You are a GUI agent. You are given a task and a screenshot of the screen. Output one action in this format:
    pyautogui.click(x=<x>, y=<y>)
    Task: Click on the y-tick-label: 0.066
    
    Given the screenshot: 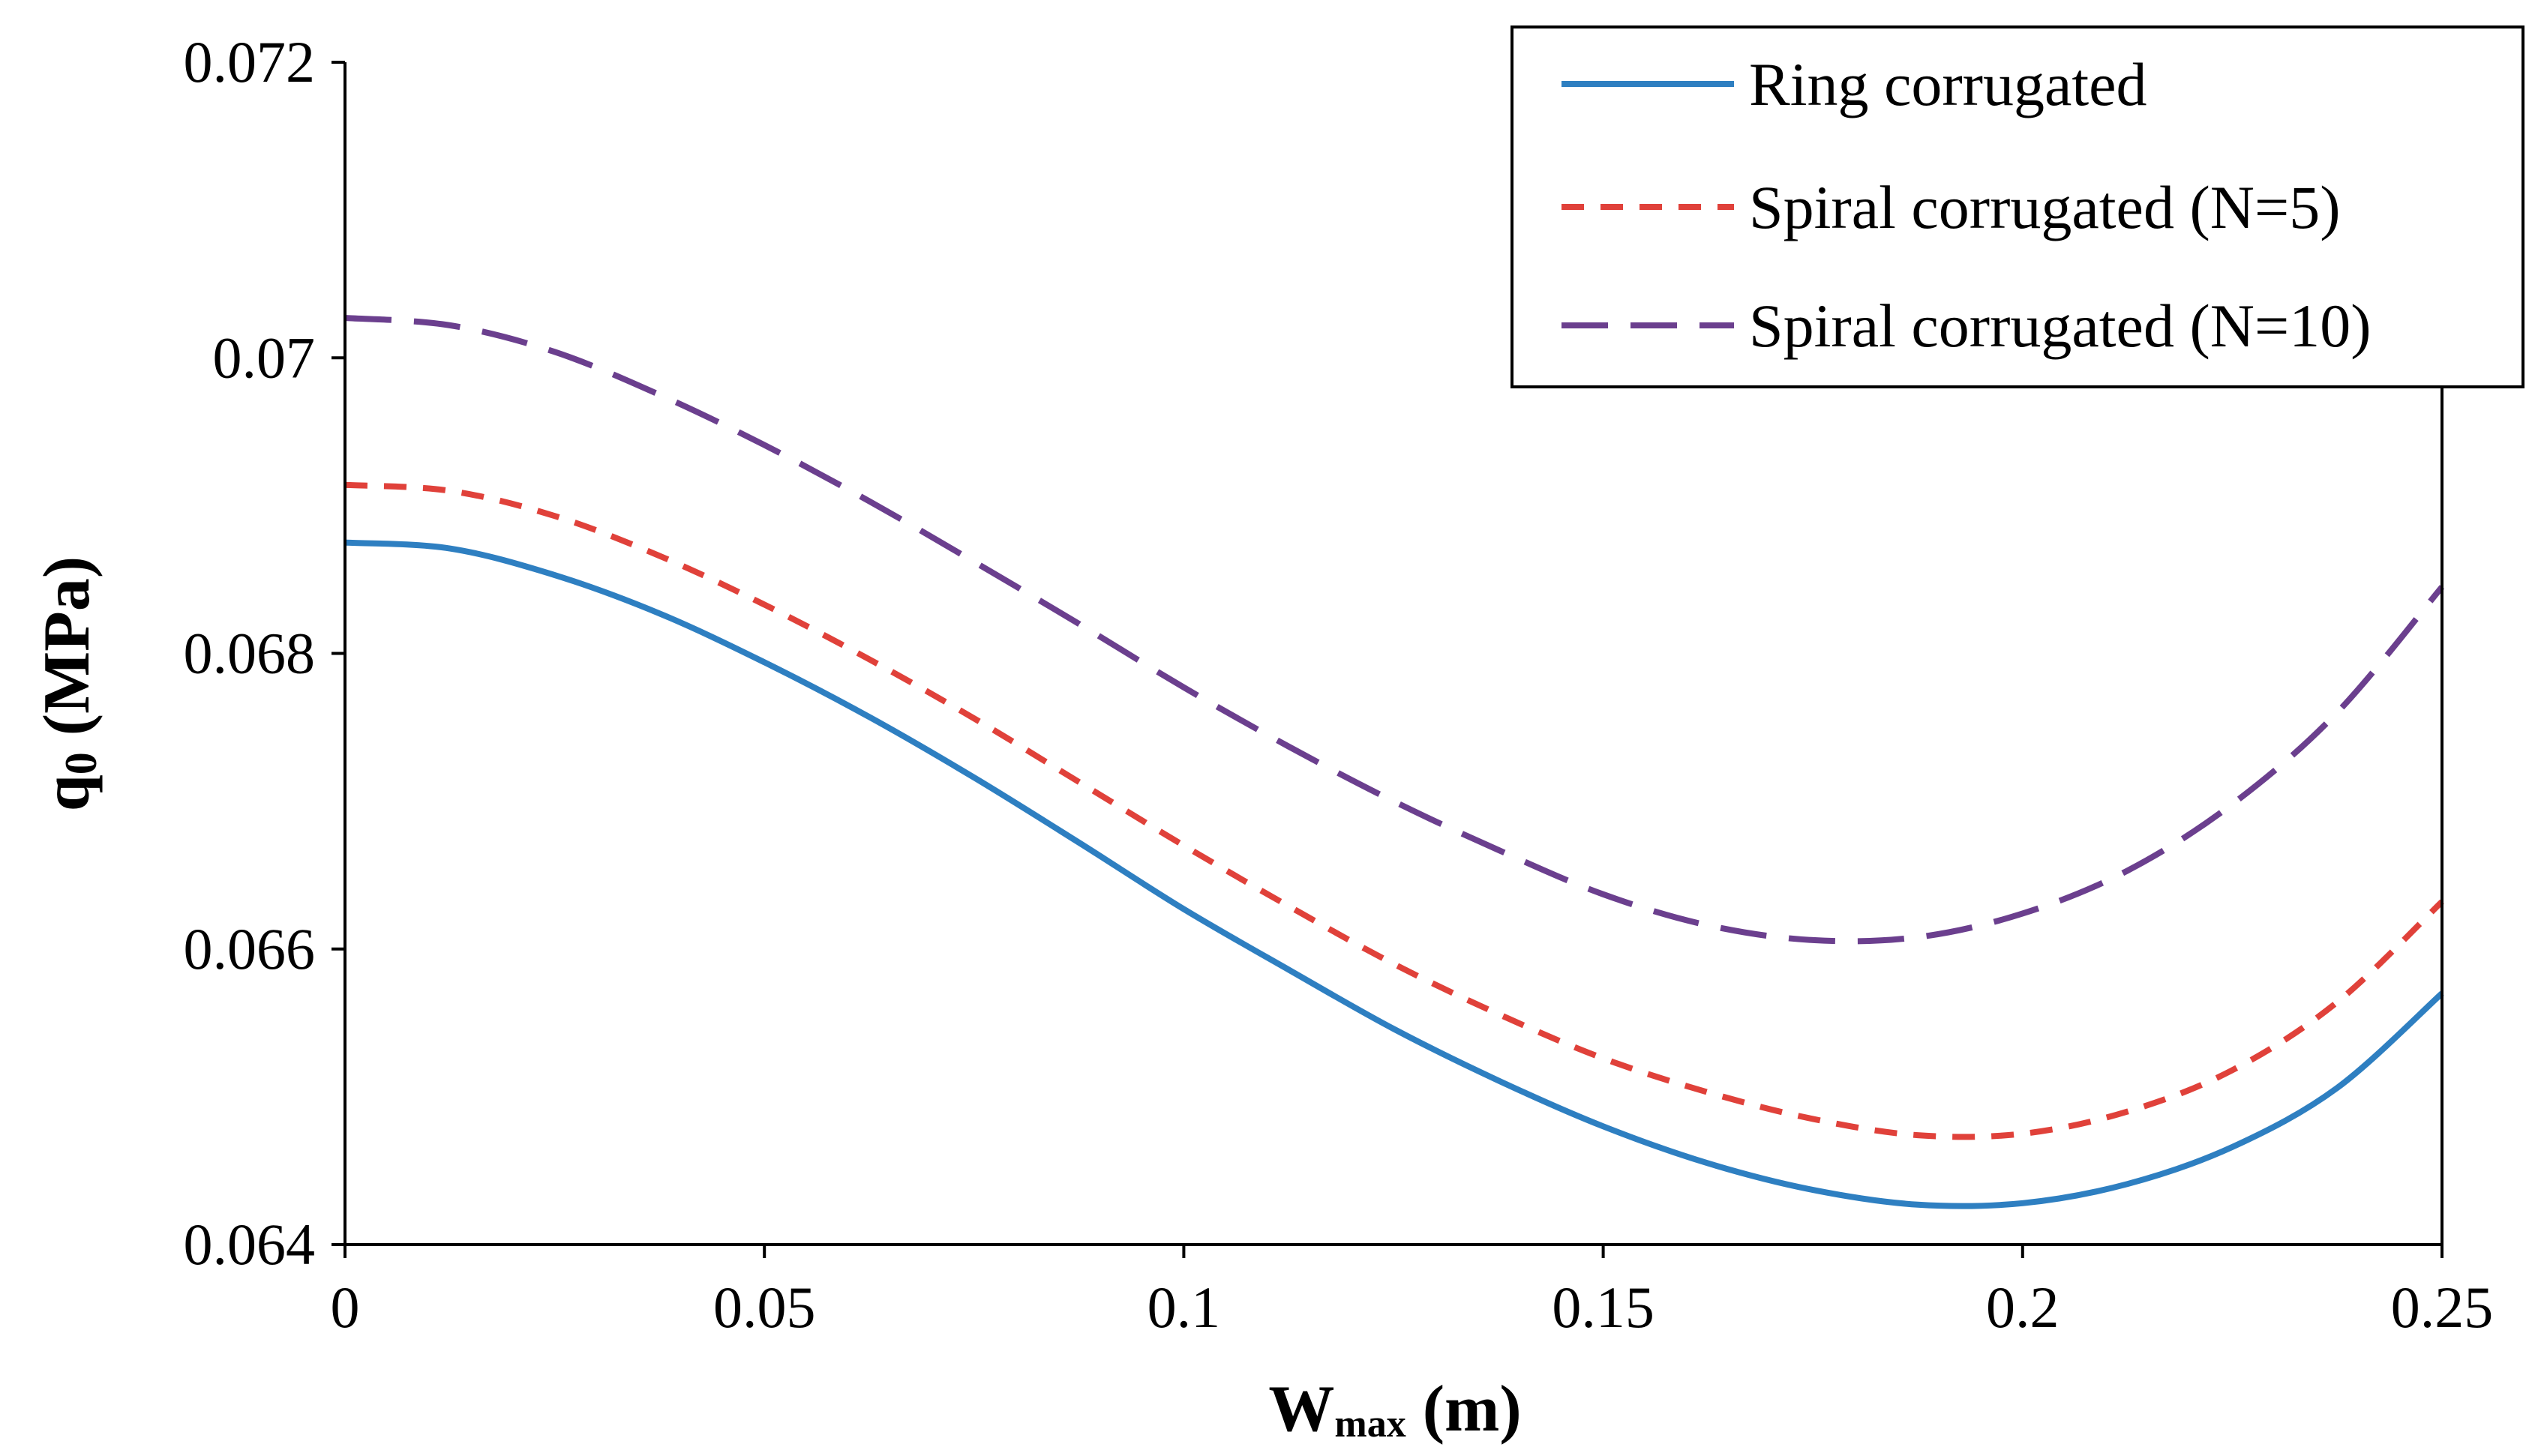 What is the action you would take?
    pyautogui.click(x=250, y=948)
    